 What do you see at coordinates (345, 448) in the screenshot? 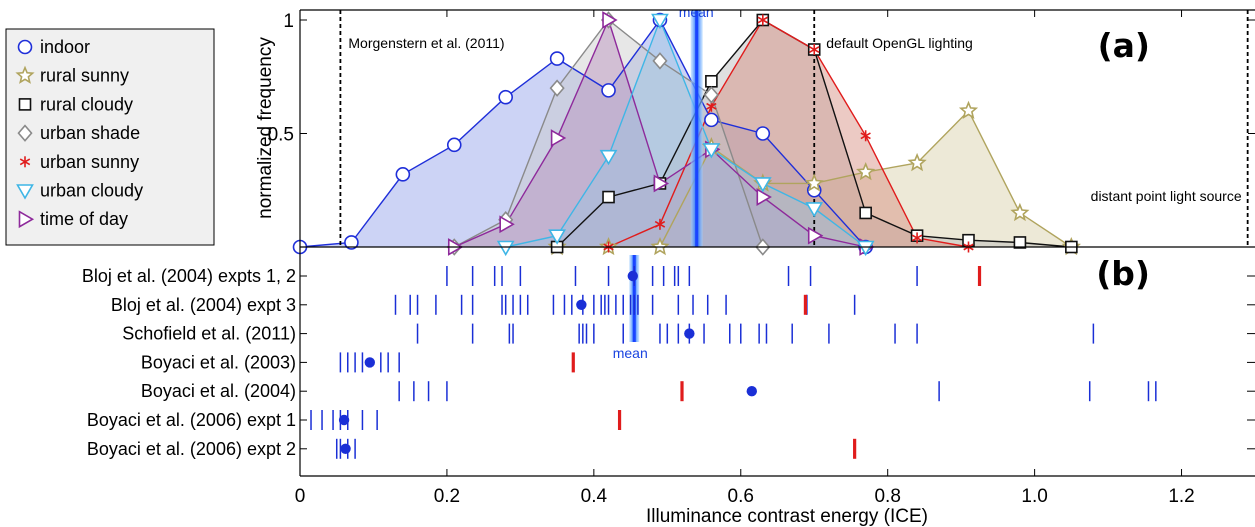
I see `row6-mean-dot` at bounding box center [345, 448].